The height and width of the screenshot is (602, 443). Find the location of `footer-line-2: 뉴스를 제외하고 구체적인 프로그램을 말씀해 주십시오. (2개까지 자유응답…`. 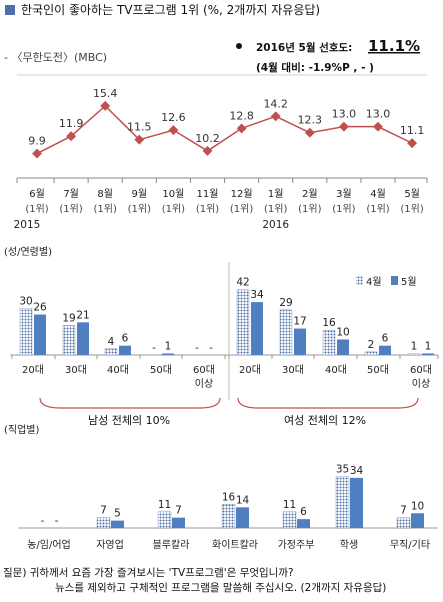

footer-line-2: 뉴스를 제외하고 구체적인 프로그램을 말씀해 주십시오. (2개까지 자유응답… is located at coordinates (221, 588).